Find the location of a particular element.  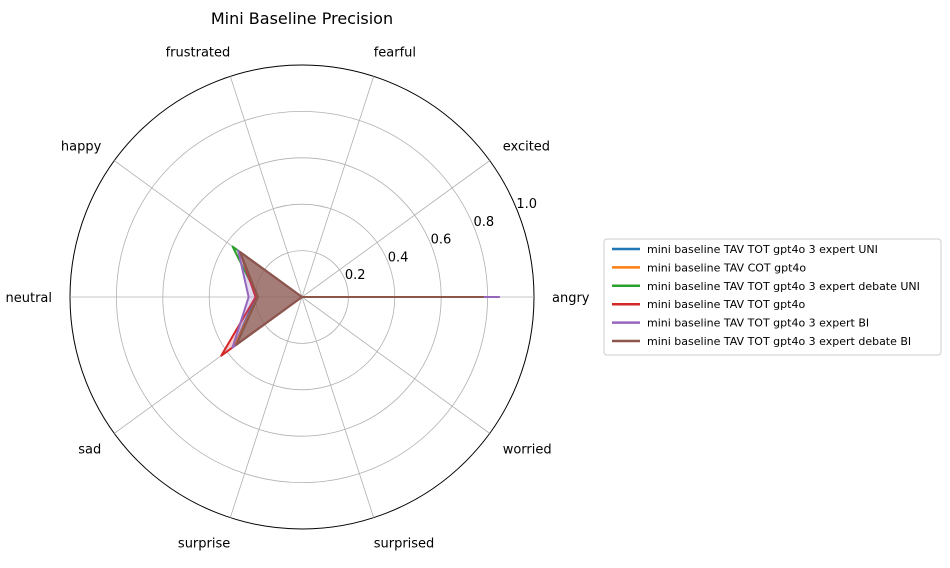

category-label: sad is located at coordinates (89, 450).